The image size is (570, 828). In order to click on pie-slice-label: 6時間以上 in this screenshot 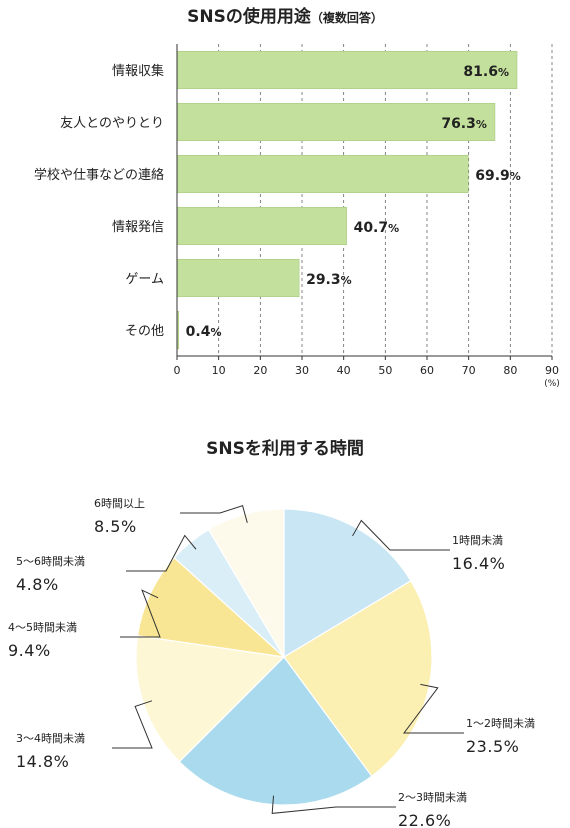, I will do `click(119, 503)`.